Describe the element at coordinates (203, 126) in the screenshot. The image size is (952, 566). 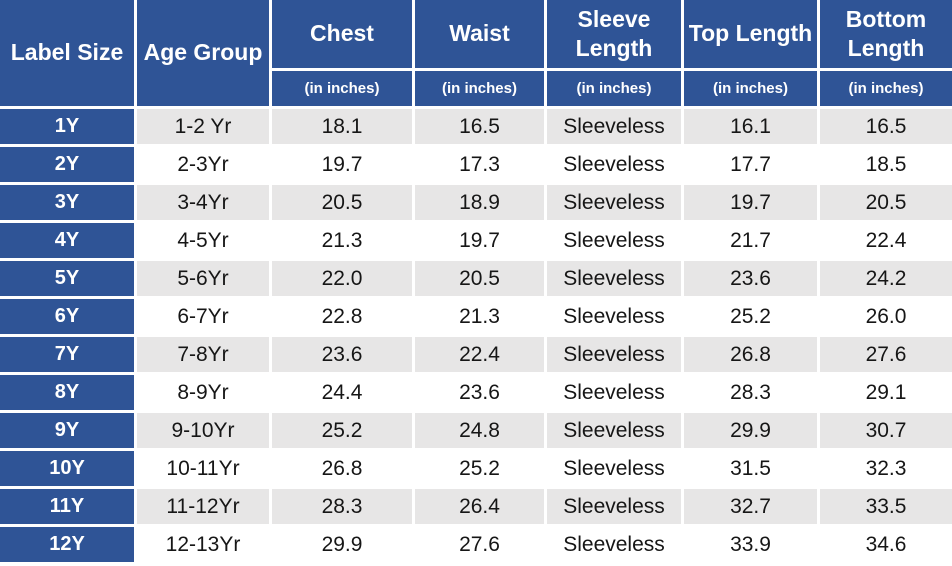
I see `cell-age-group: 1-2 Yr` at that location.